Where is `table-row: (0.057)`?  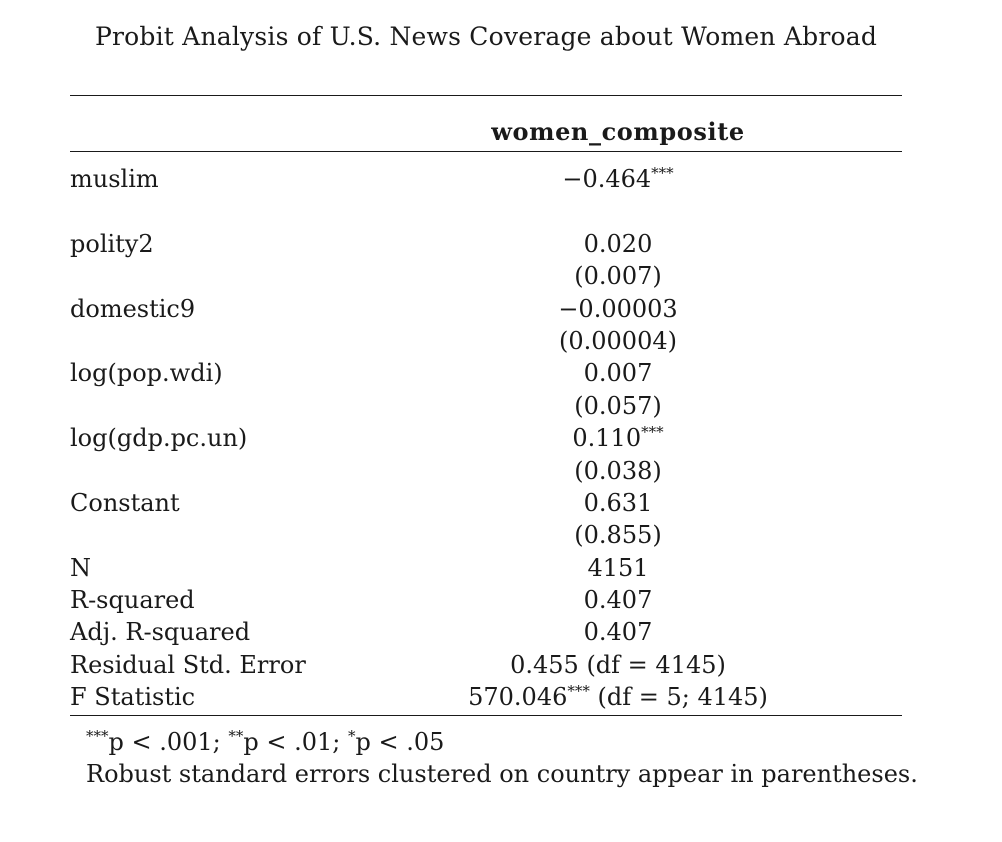
table-row: (0.057) is located at coordinates (486, 406).